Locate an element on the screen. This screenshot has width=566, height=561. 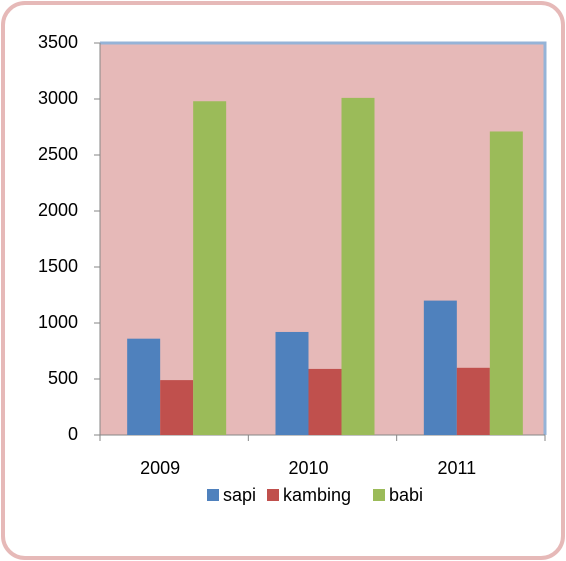
y-tick-label: 500 is located at coordinates (63, 378).